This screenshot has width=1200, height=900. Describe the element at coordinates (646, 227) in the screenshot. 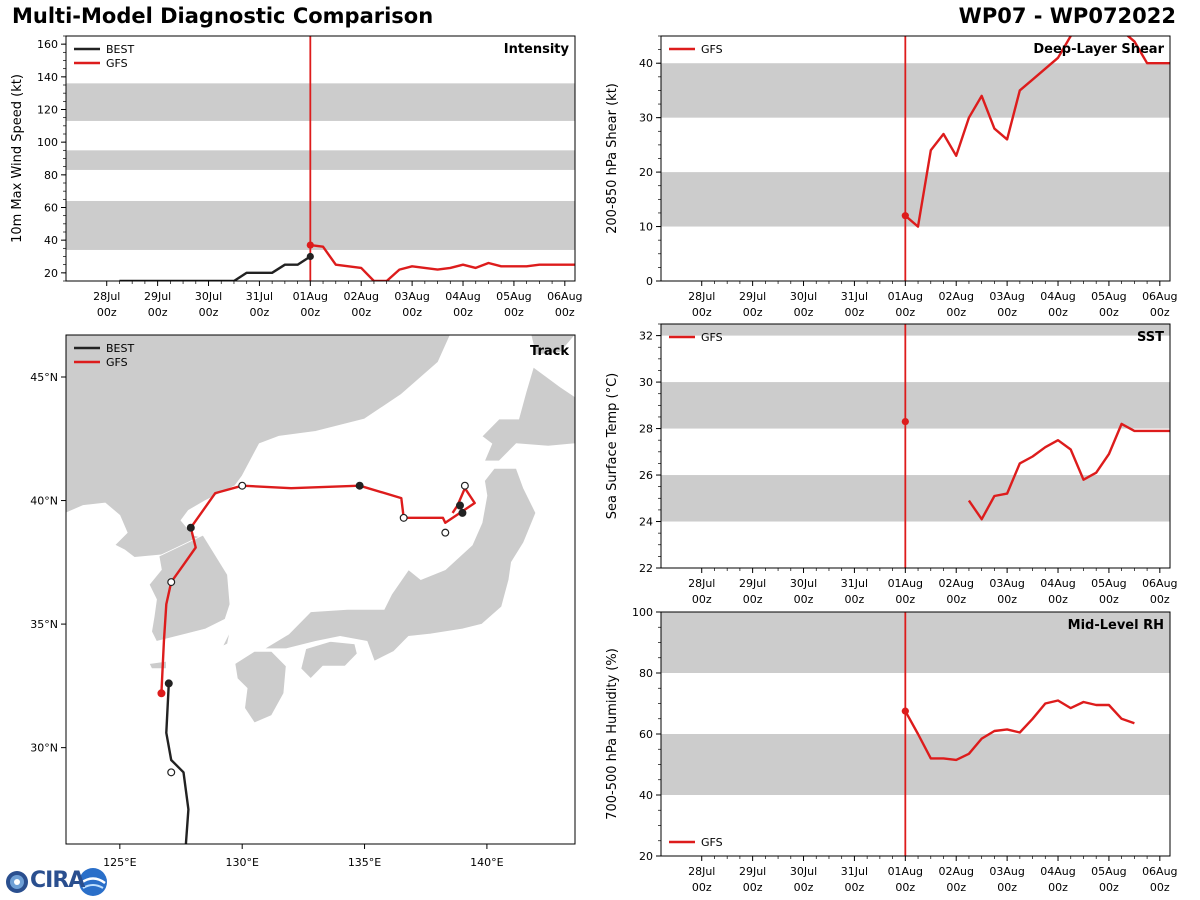

I see `y-tick-label: 10` at that location.